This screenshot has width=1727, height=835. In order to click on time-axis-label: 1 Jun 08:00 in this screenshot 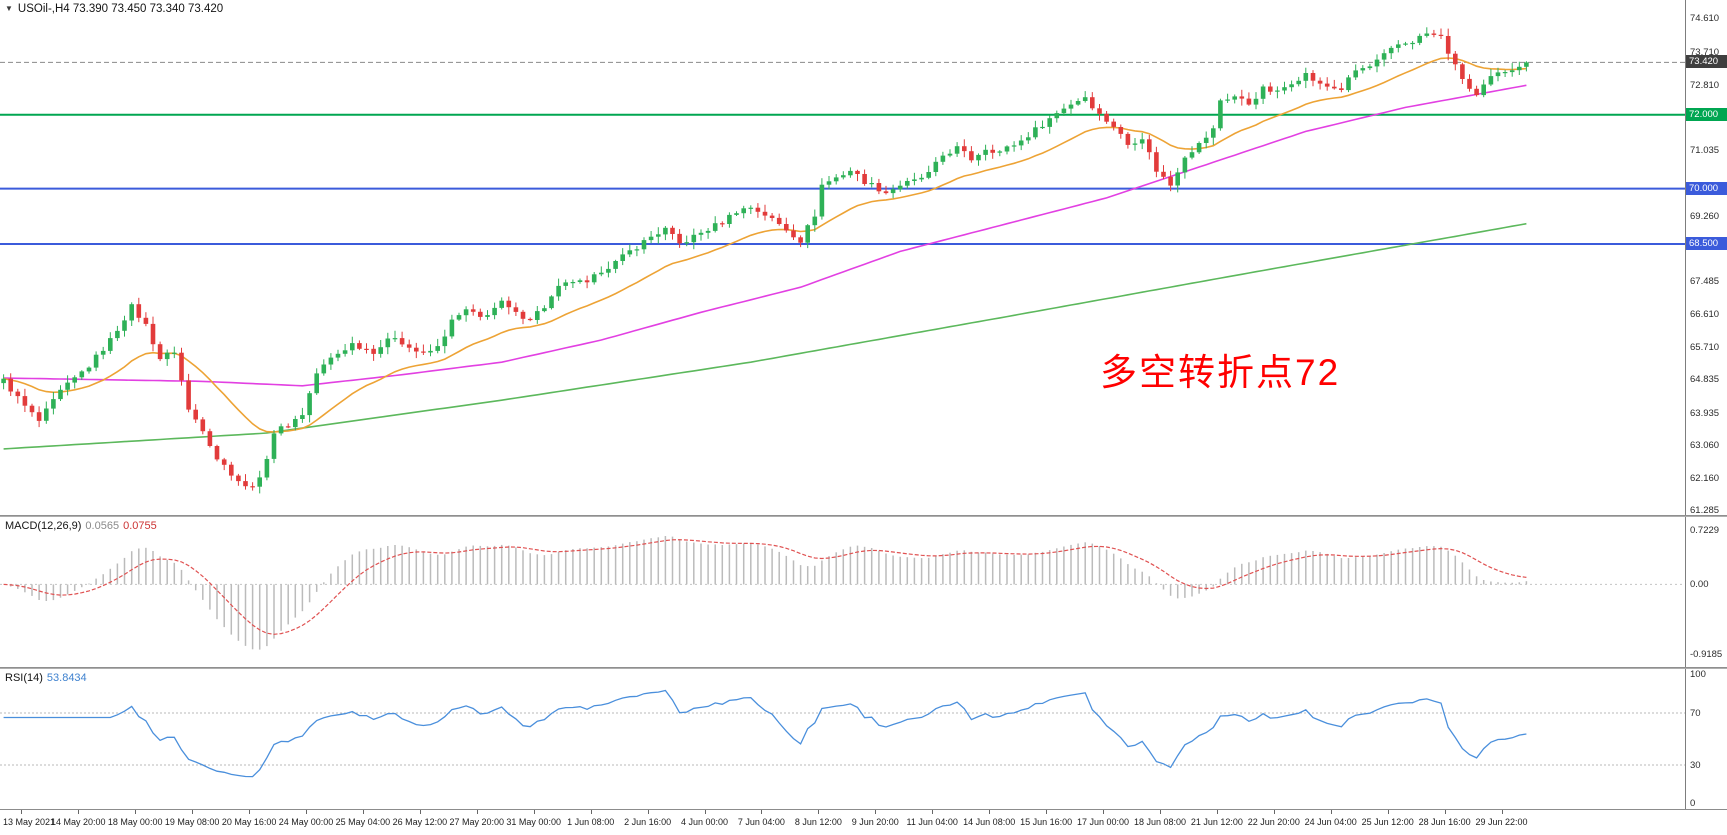, I will do `click(591, 822)`.